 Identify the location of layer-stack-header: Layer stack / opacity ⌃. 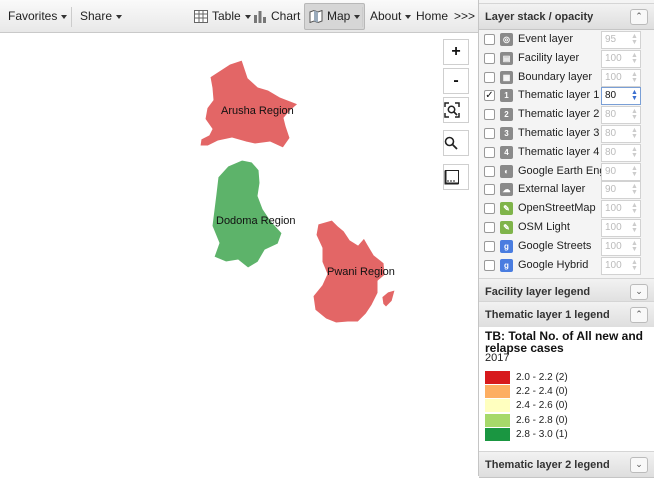
(566, 16).